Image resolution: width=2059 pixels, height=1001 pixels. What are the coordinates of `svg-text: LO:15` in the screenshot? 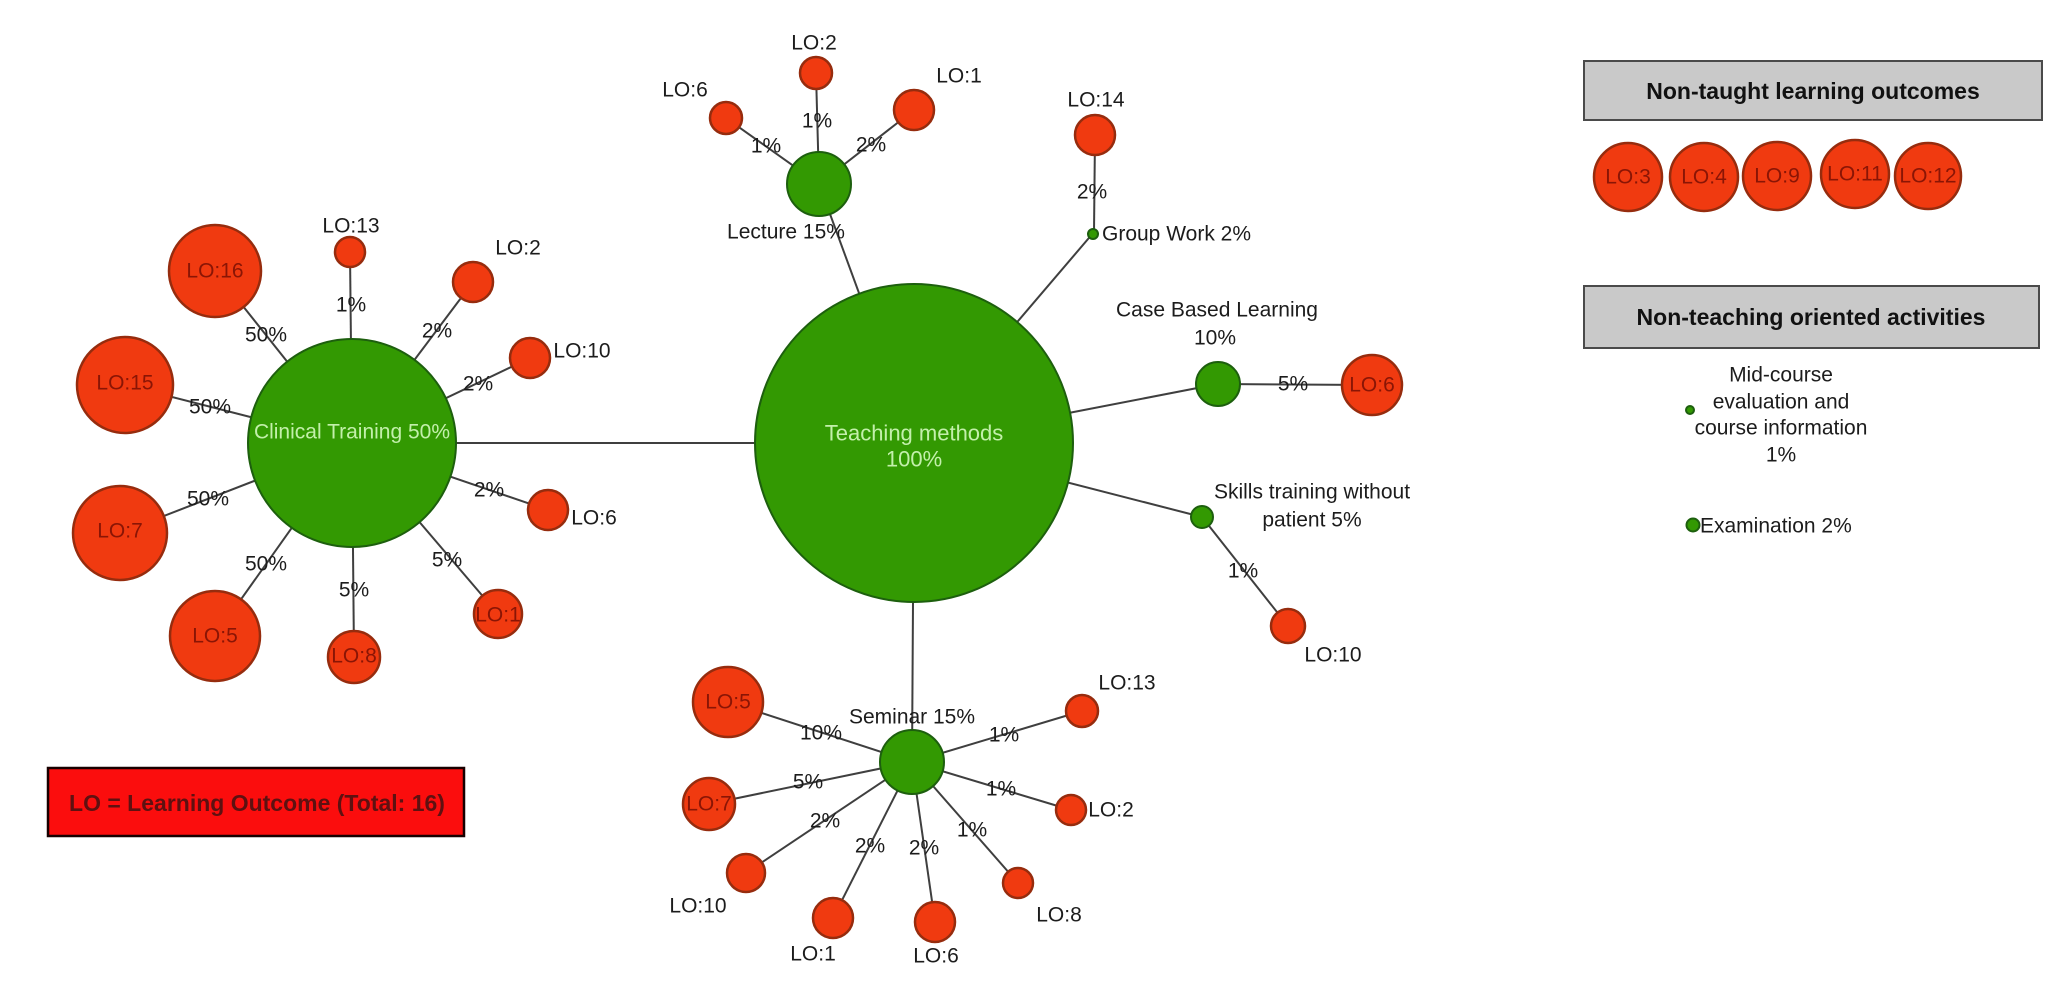 It's located at (124, 383).